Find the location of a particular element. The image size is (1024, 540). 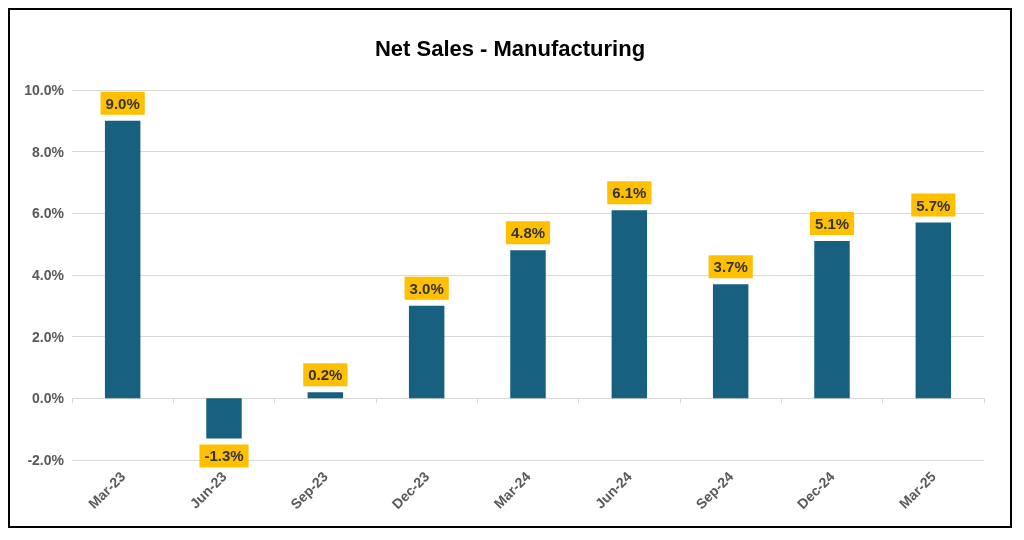

y-tick-label: -2.0% is located at coordinates (46, 460).